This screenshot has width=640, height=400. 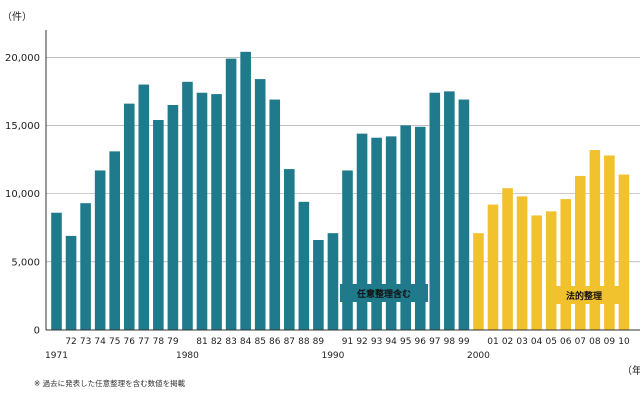 I want to click on y-axis-unit-label: （件）, so click(x=17, y=17).